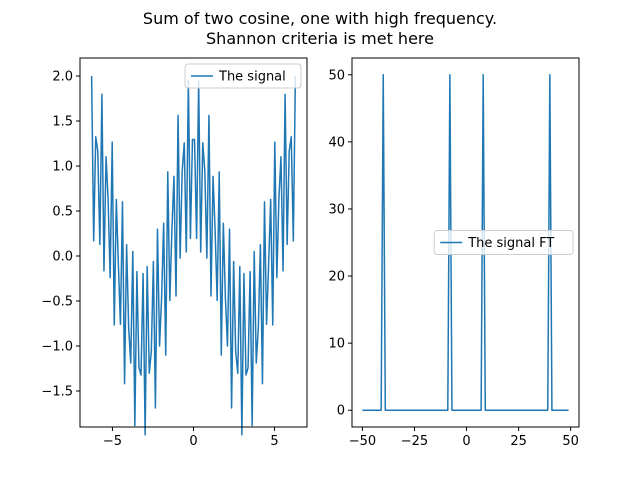  What do you see at coordinates (336, 344) in the screenshot?
I see `y-tick-label: 10` at bounding box center [336, 344].